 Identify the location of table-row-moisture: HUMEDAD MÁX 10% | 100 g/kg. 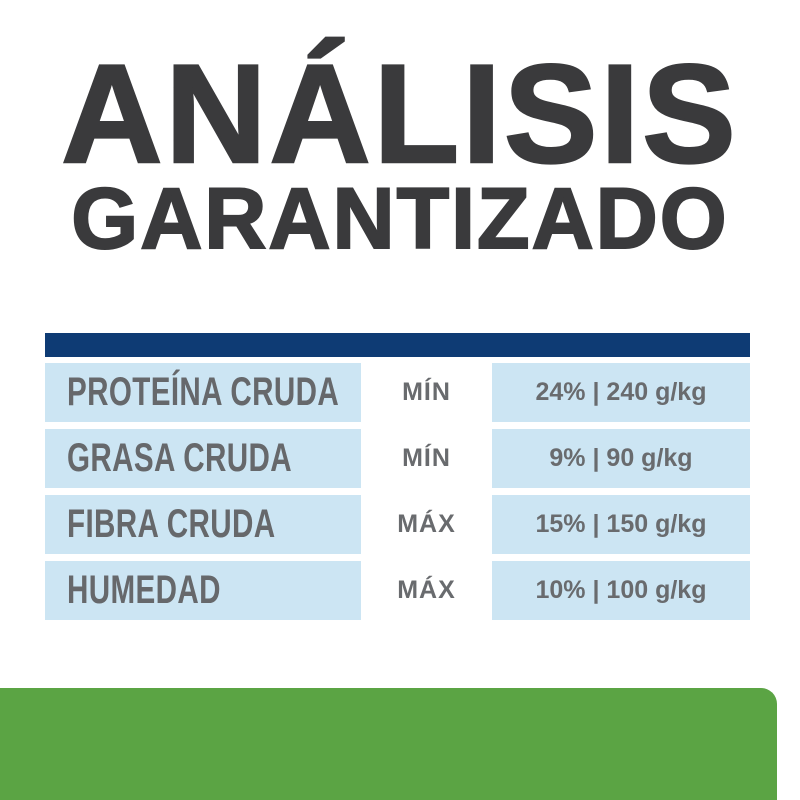
(397, 590).